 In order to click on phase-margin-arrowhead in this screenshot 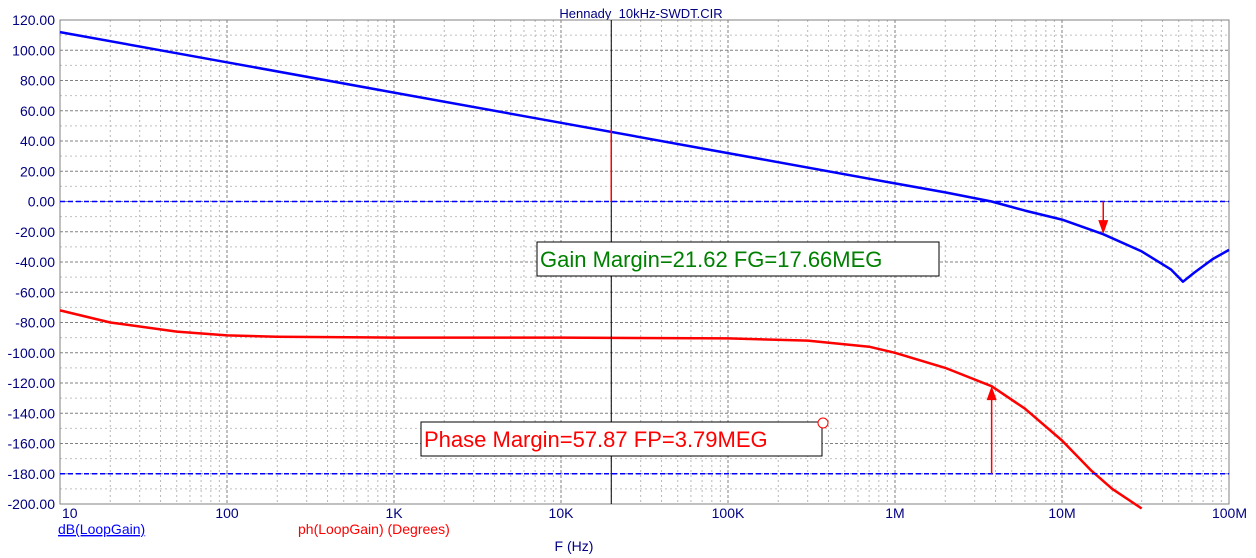, I will do `click(991, 393)`.